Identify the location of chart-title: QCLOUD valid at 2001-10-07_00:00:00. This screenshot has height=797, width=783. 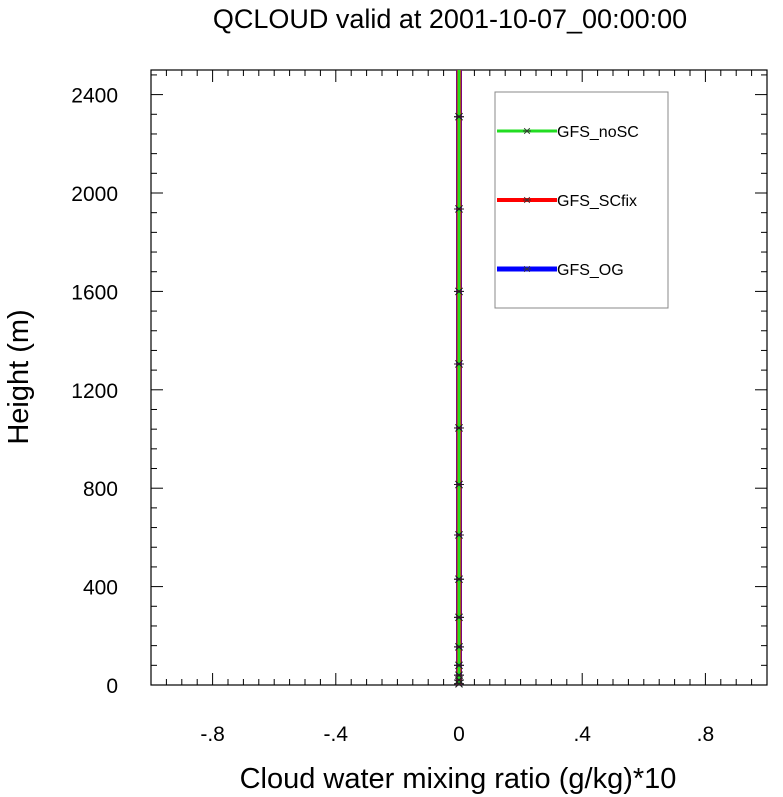
(450, 19).